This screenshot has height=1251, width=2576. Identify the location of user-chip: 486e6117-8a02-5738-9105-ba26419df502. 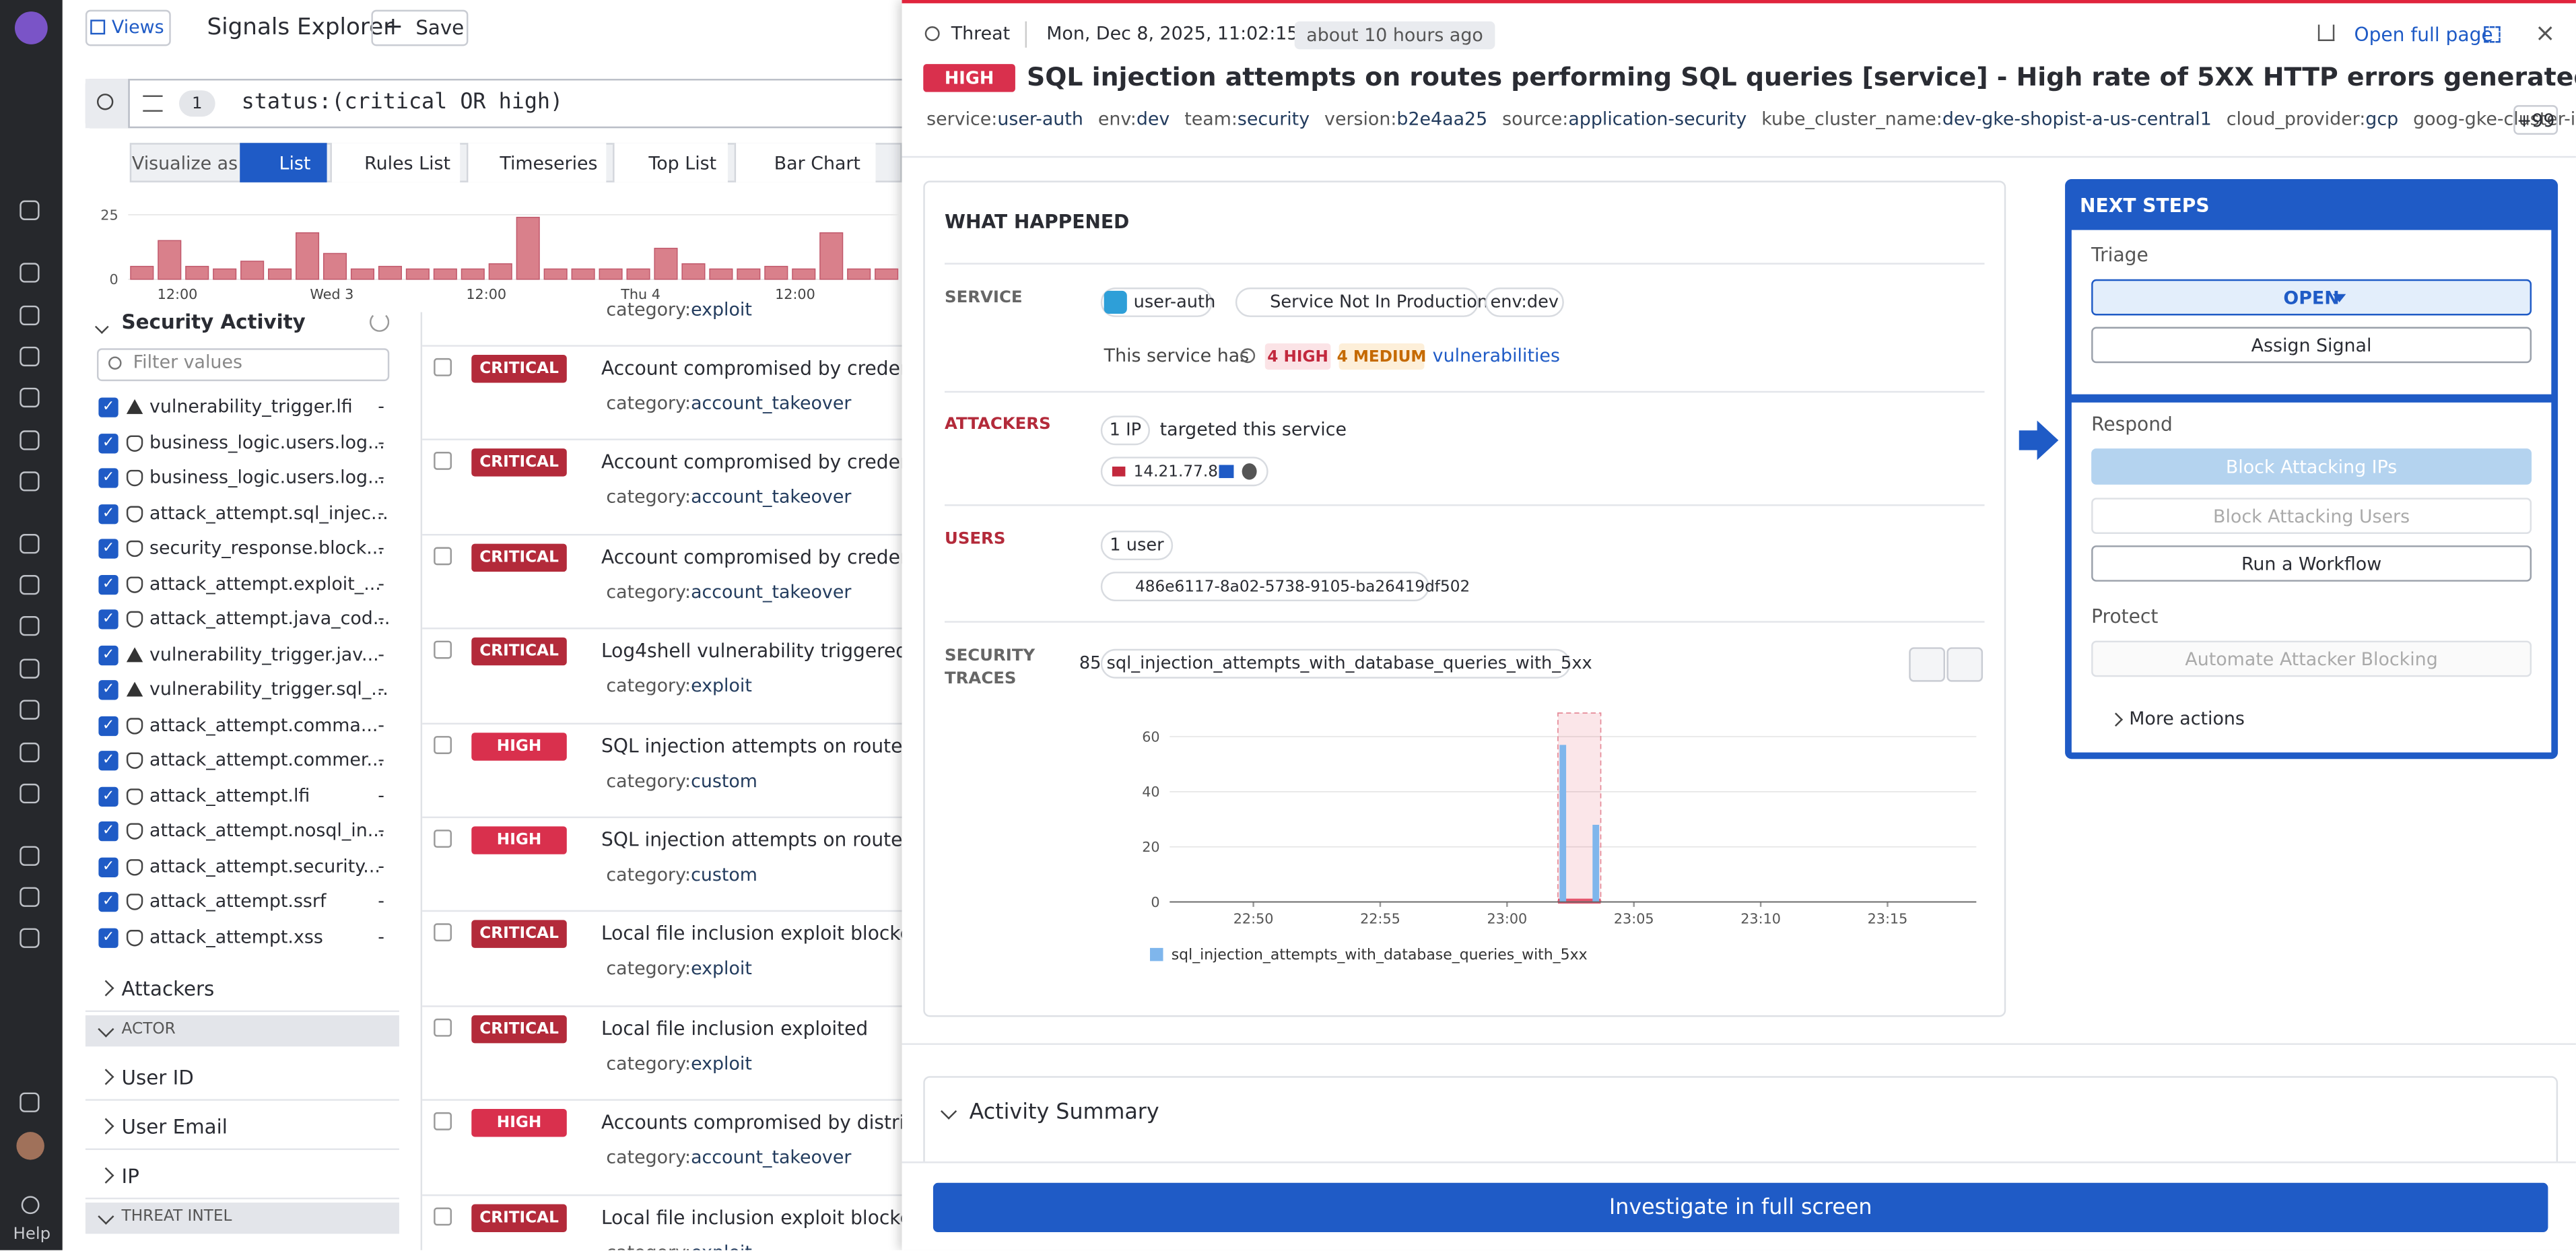
(1285, 587).